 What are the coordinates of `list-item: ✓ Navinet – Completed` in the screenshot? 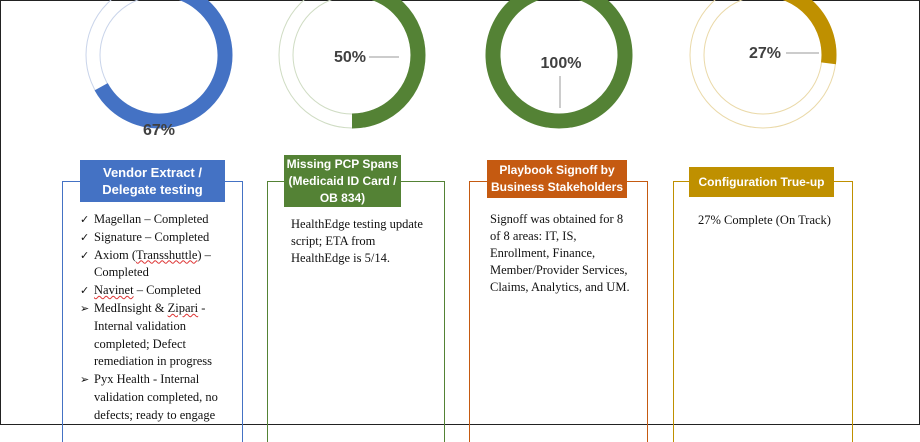 It's located at (160, 291).